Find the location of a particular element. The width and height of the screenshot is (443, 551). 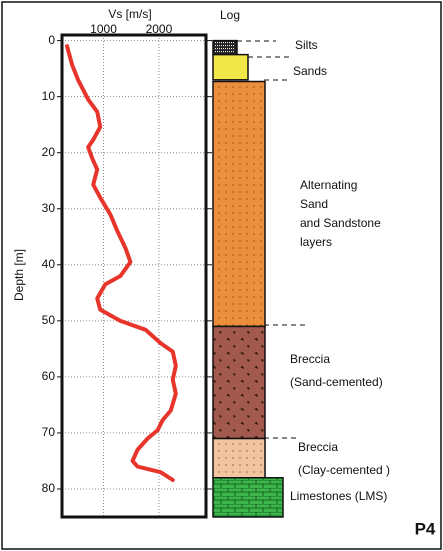

layer-label: (Clay-cemented ) is located at coordinates (344, 470).